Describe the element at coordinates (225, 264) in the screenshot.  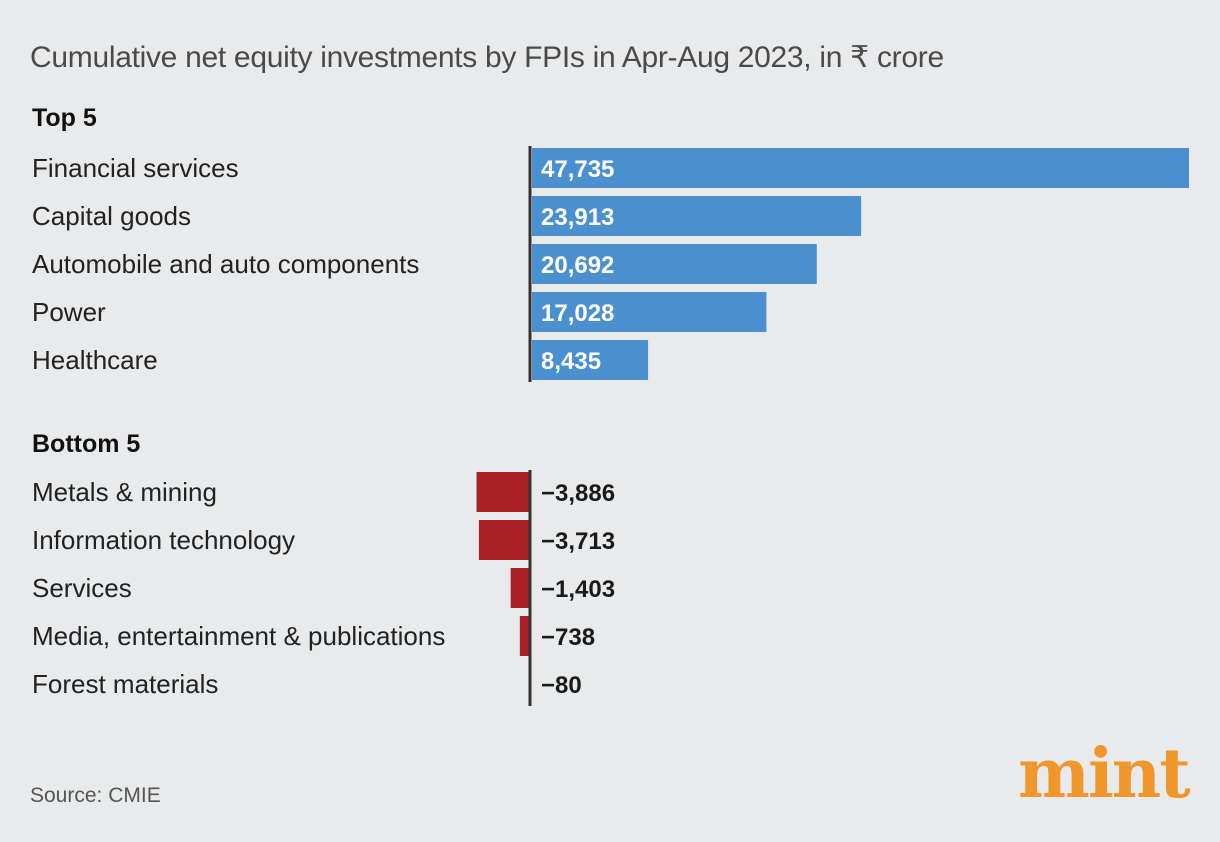
I see `category-label: Automobile and auto components` at that location.